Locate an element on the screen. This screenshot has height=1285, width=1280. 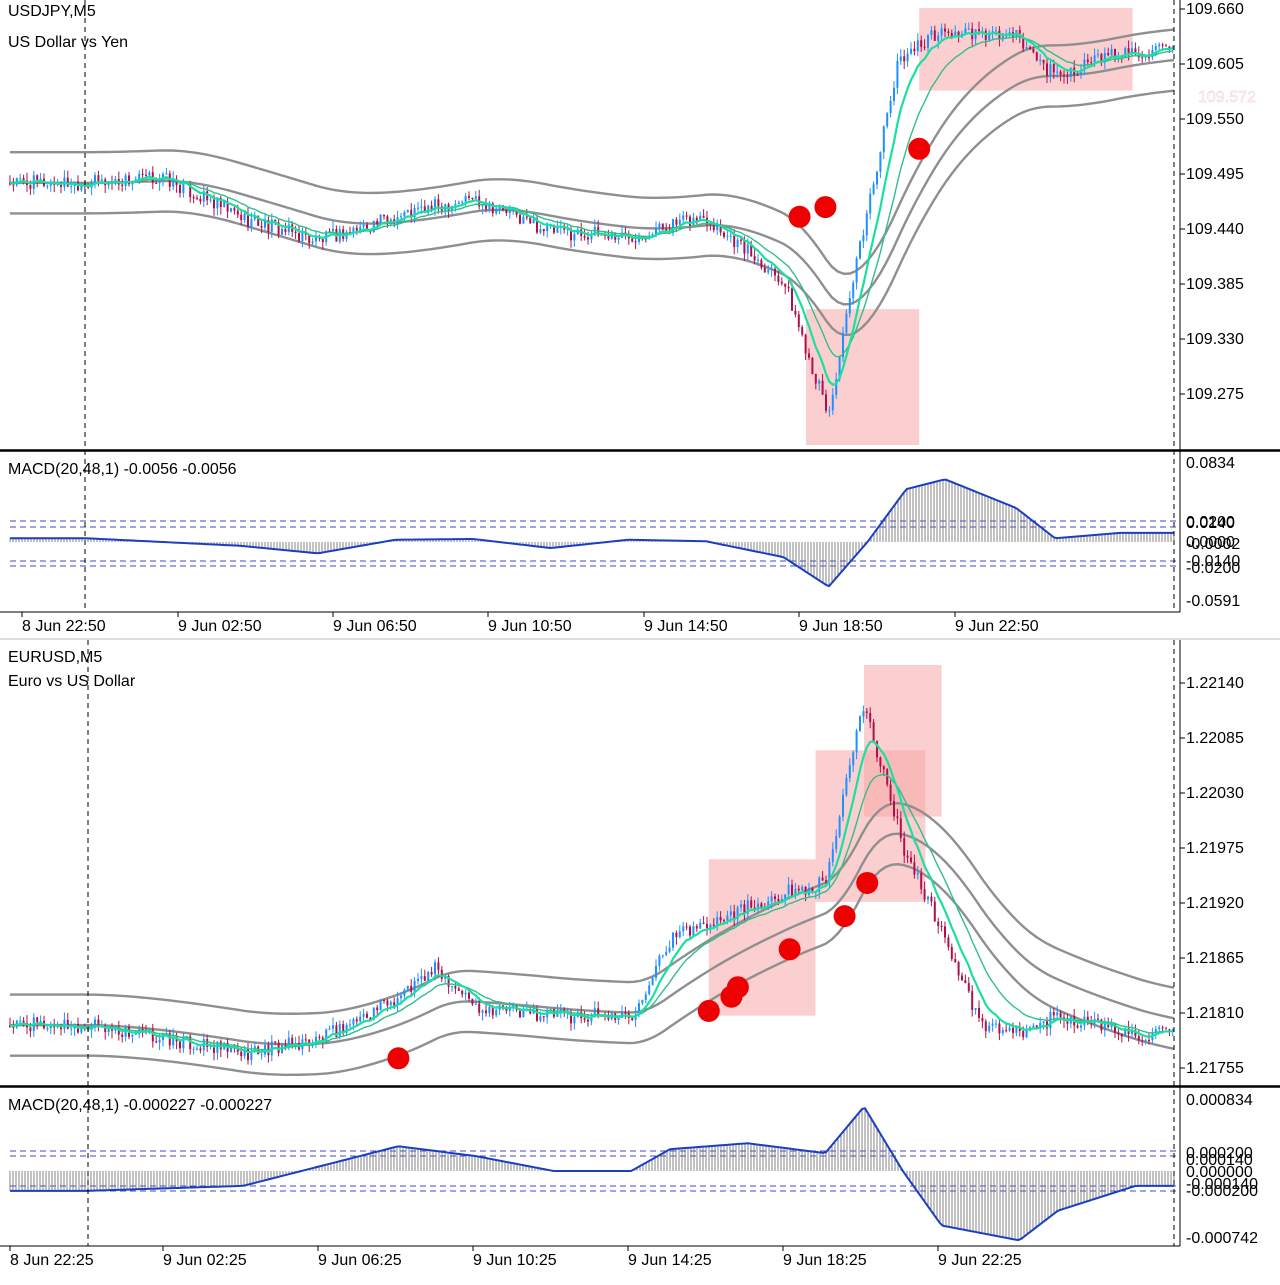
macd-tick-label: 0.0200 is located at coordinates (1210, 522).